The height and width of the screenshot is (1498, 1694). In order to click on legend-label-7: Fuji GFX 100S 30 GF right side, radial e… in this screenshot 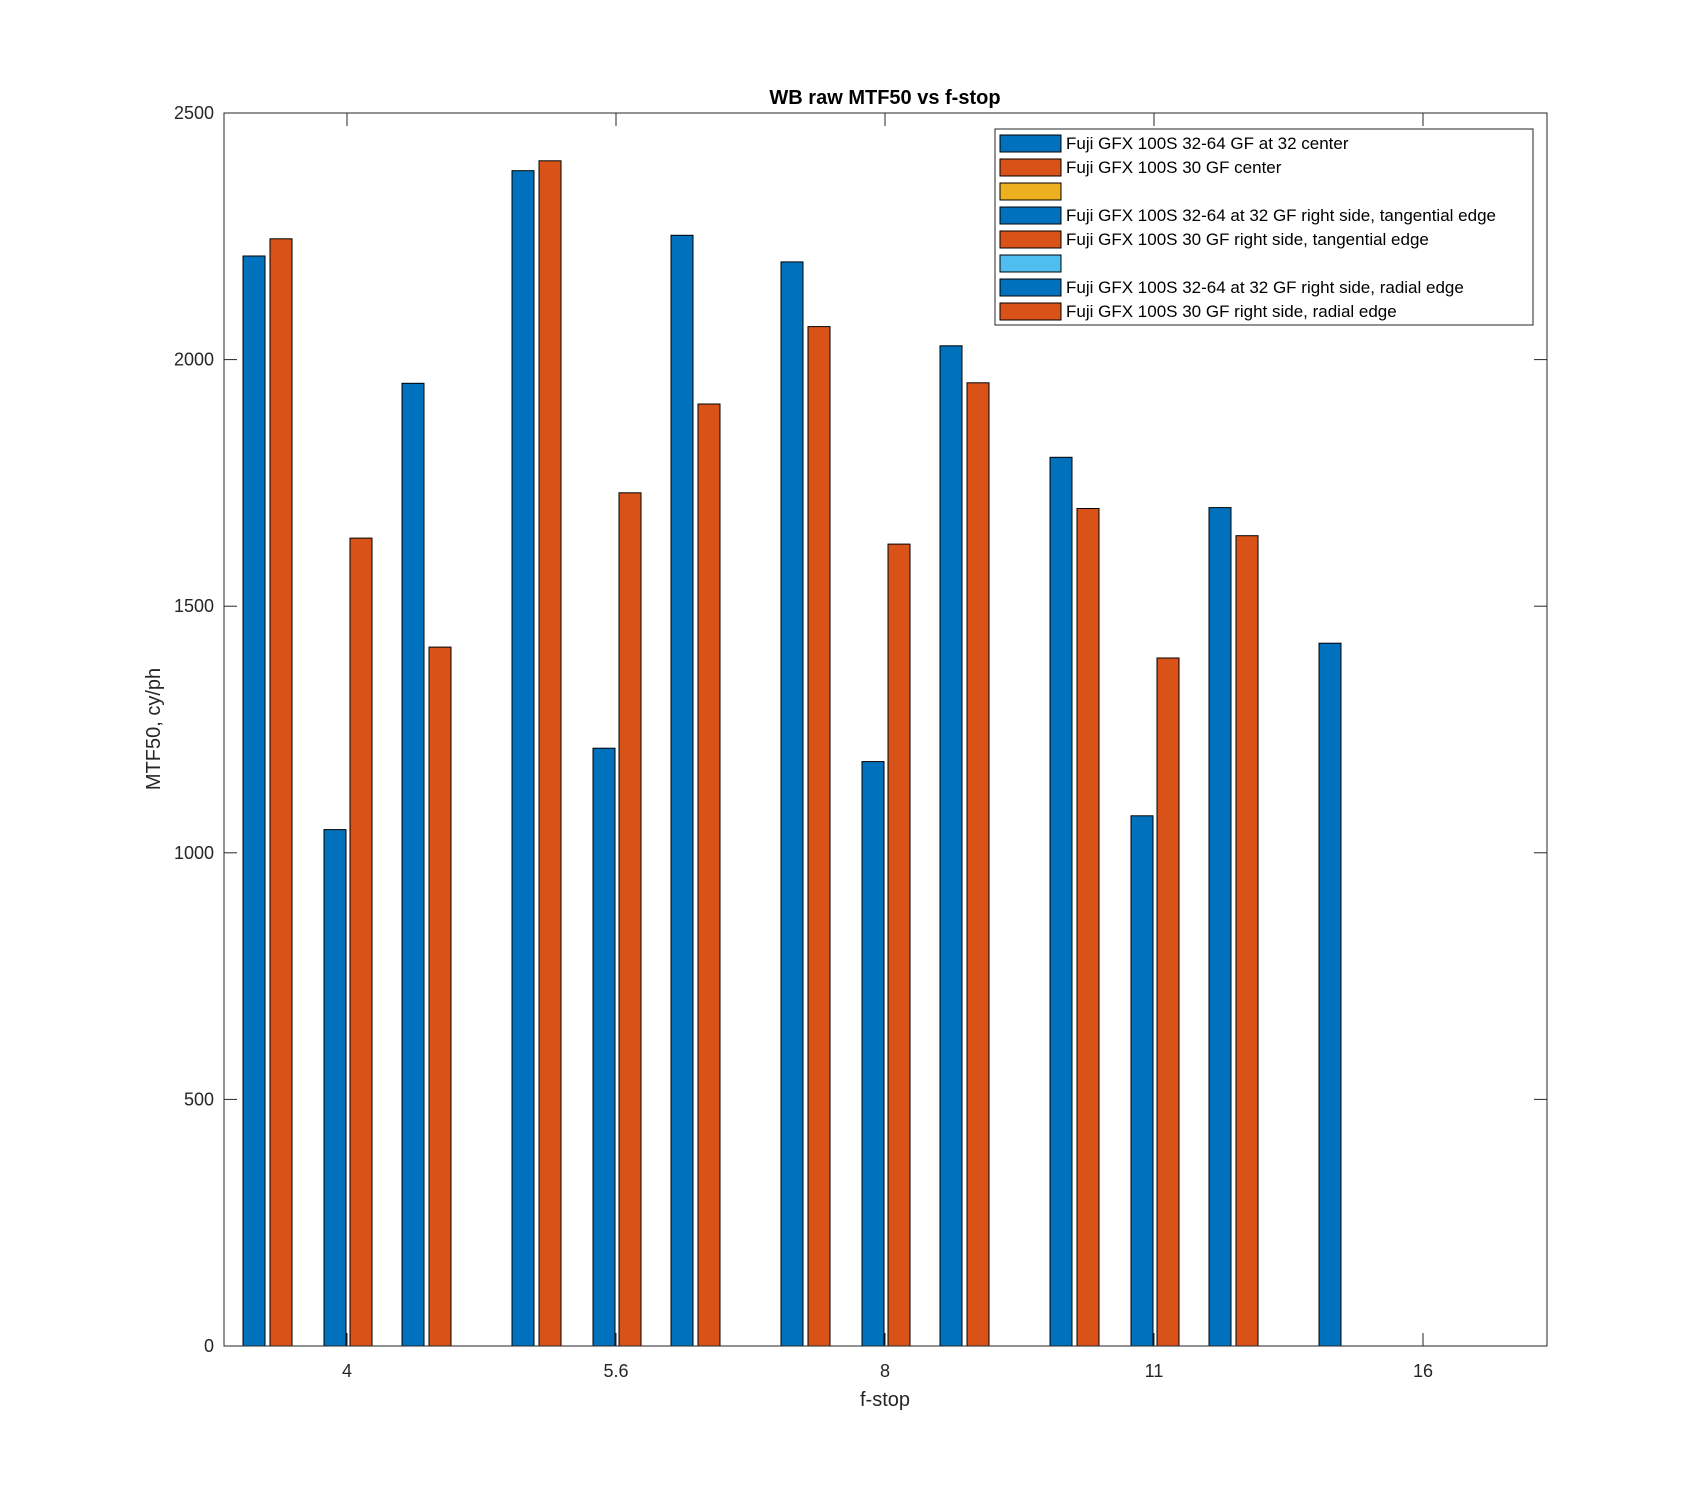, I will do `click(1231, 311)`.